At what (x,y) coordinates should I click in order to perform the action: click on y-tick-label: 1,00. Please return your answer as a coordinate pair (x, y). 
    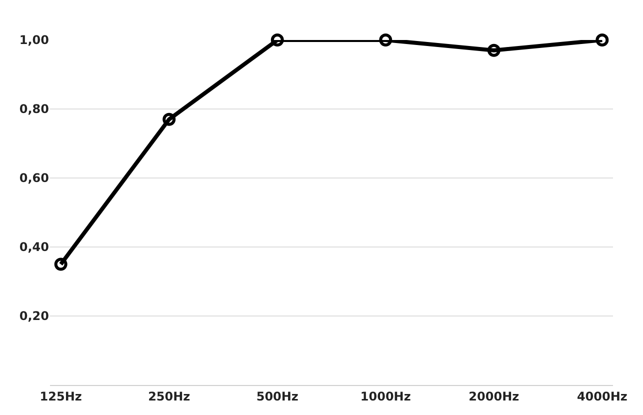
    Looking at the image, I should click on (34, 40).